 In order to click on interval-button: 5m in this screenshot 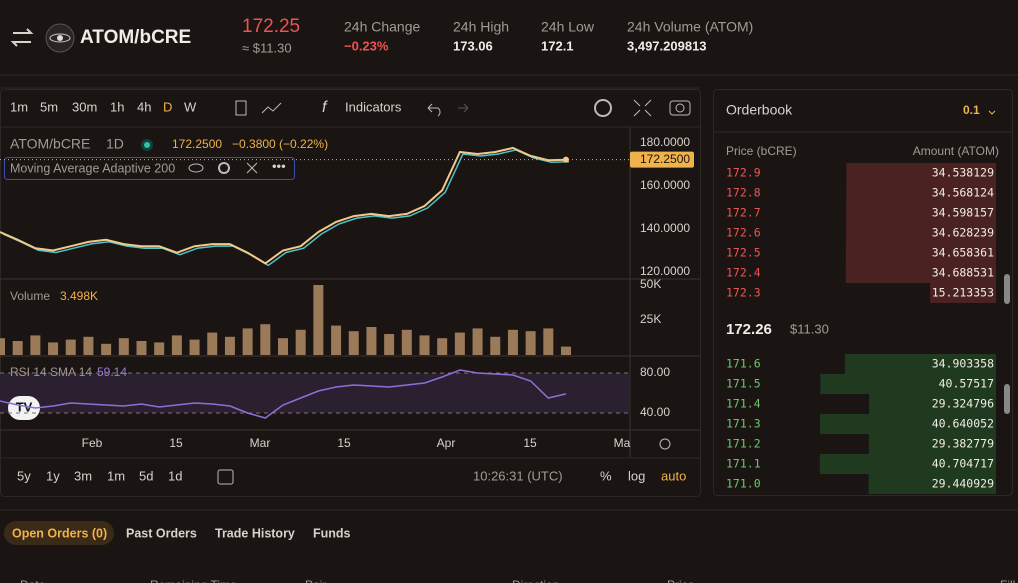, I will do `click(49, 106)`.